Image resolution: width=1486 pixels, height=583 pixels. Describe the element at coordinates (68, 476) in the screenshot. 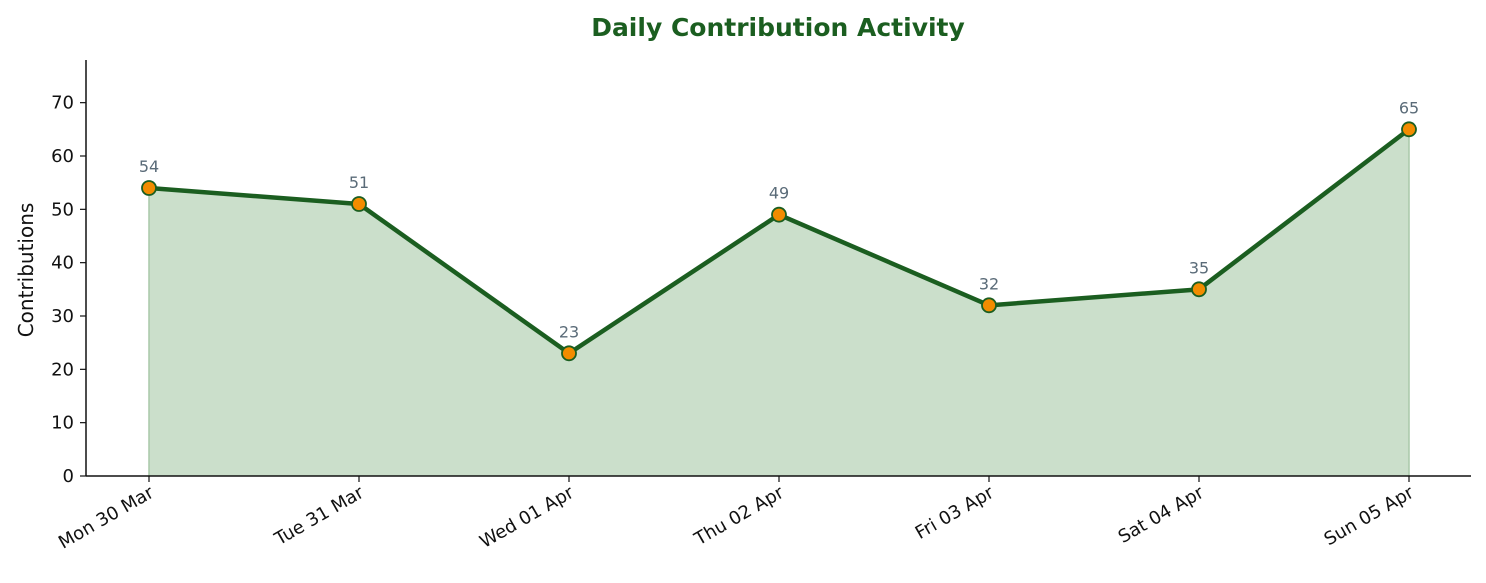

I see `y-tick-label: 0` at that location.